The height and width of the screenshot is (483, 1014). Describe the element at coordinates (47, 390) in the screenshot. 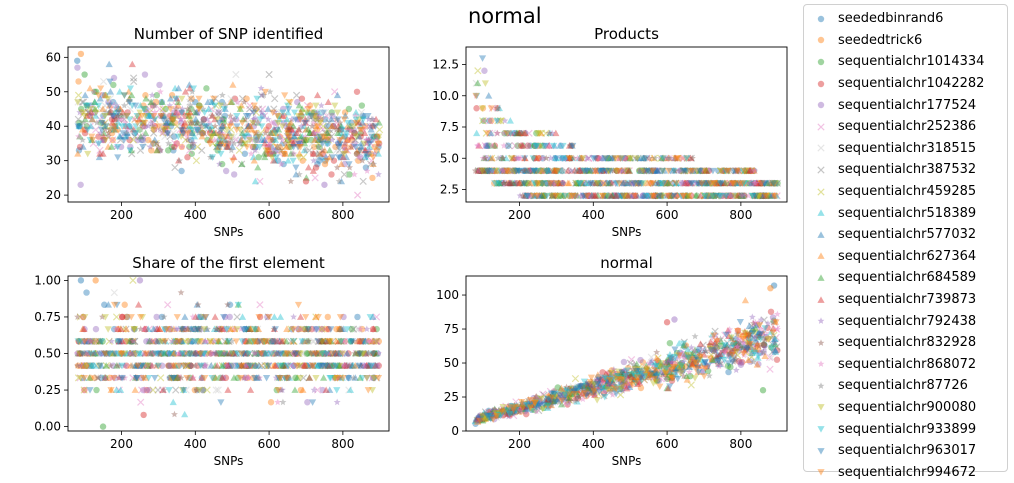

I see `y-tick-label: 0.25` at that location.